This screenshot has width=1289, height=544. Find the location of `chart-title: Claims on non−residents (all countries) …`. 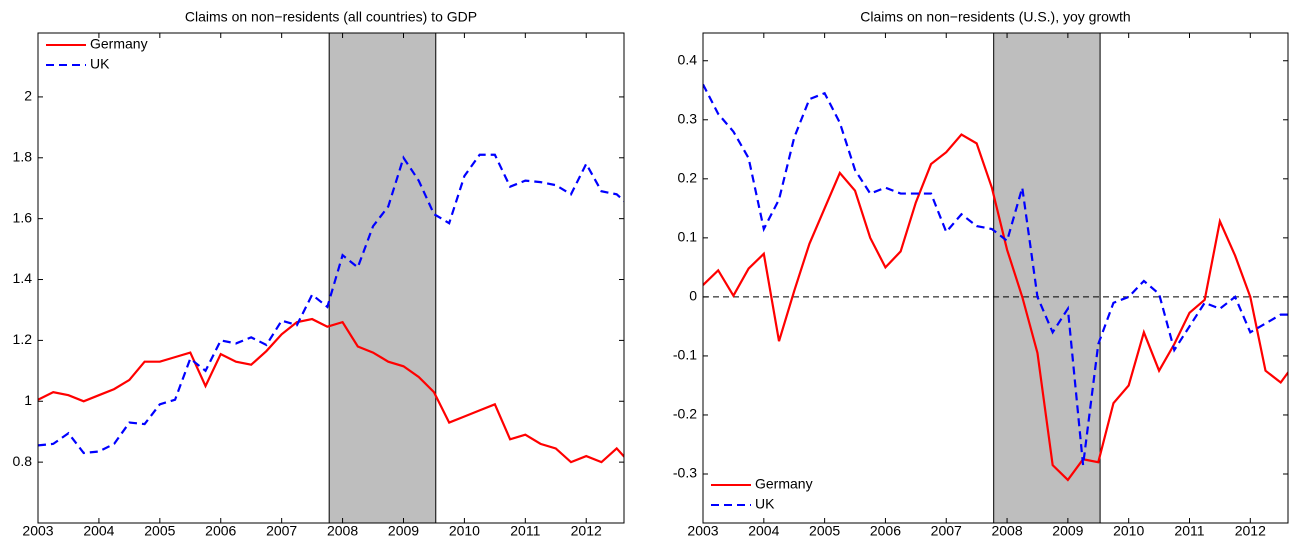

chart-title: Claims on non−residents (all countries) … is located at coordinates (331, 17).